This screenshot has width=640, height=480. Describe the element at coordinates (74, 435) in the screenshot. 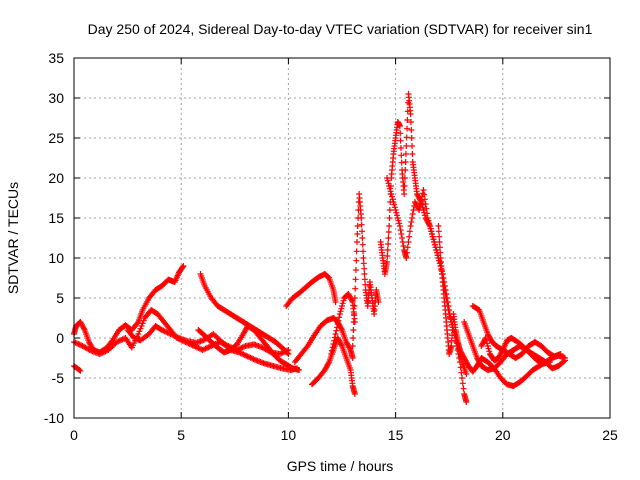

I see `x-tick-label: 0` at that location.